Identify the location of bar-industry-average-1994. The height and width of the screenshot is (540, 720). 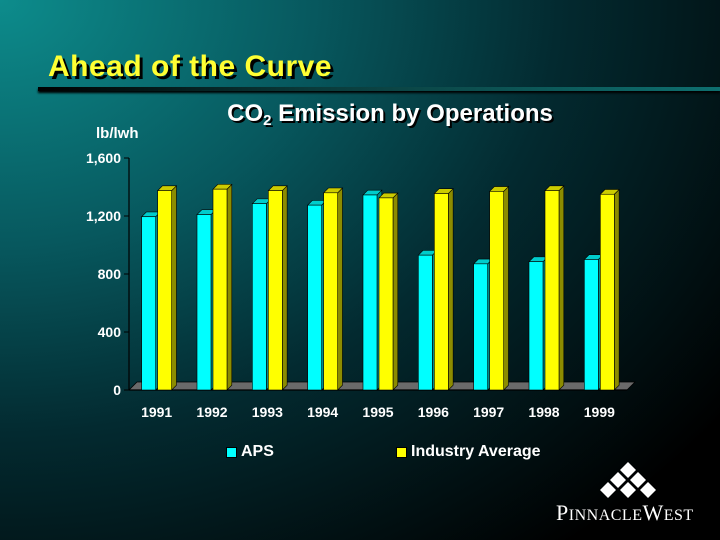
(333, 289).